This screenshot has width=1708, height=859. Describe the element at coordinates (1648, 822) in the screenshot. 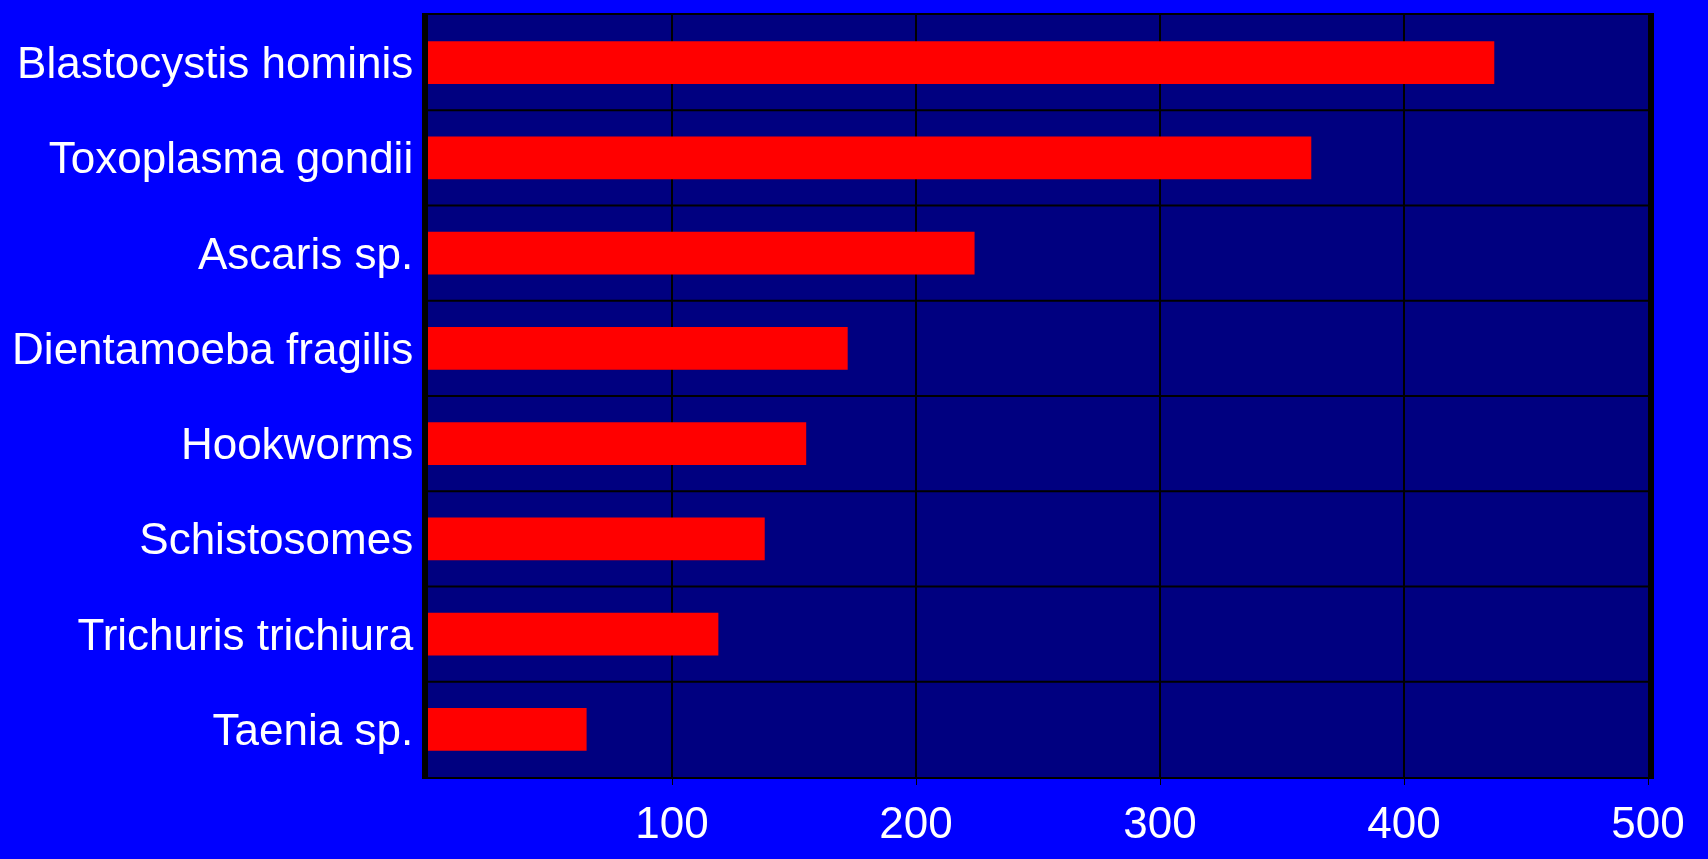

I see `x-tick-label: 500` at that location.